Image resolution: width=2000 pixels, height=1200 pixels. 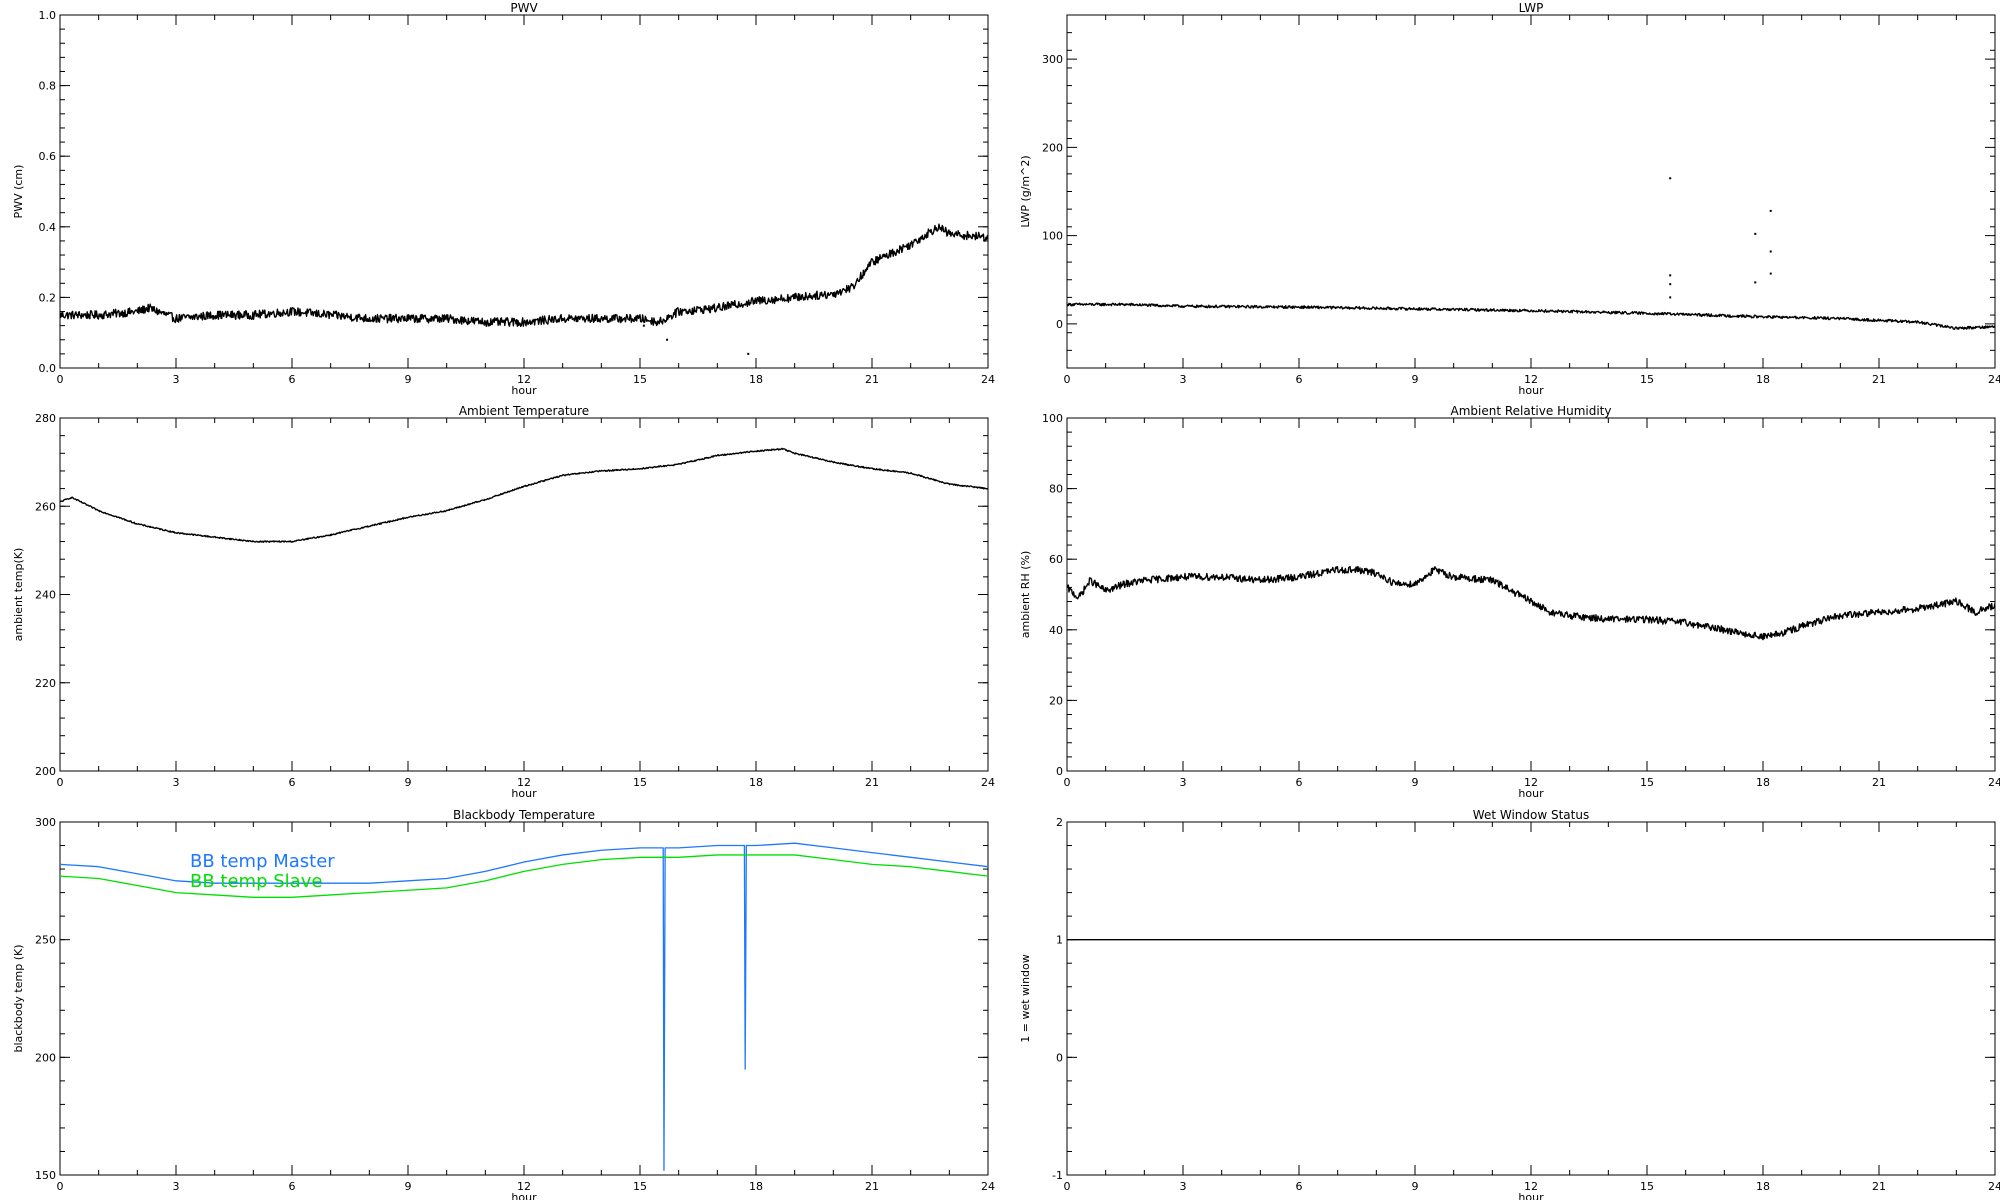 What do you see at coordinates (18, 595) in the screenshot?
I see `y-axis-label: ambient temp(K)` at bounding box center [18, 595].